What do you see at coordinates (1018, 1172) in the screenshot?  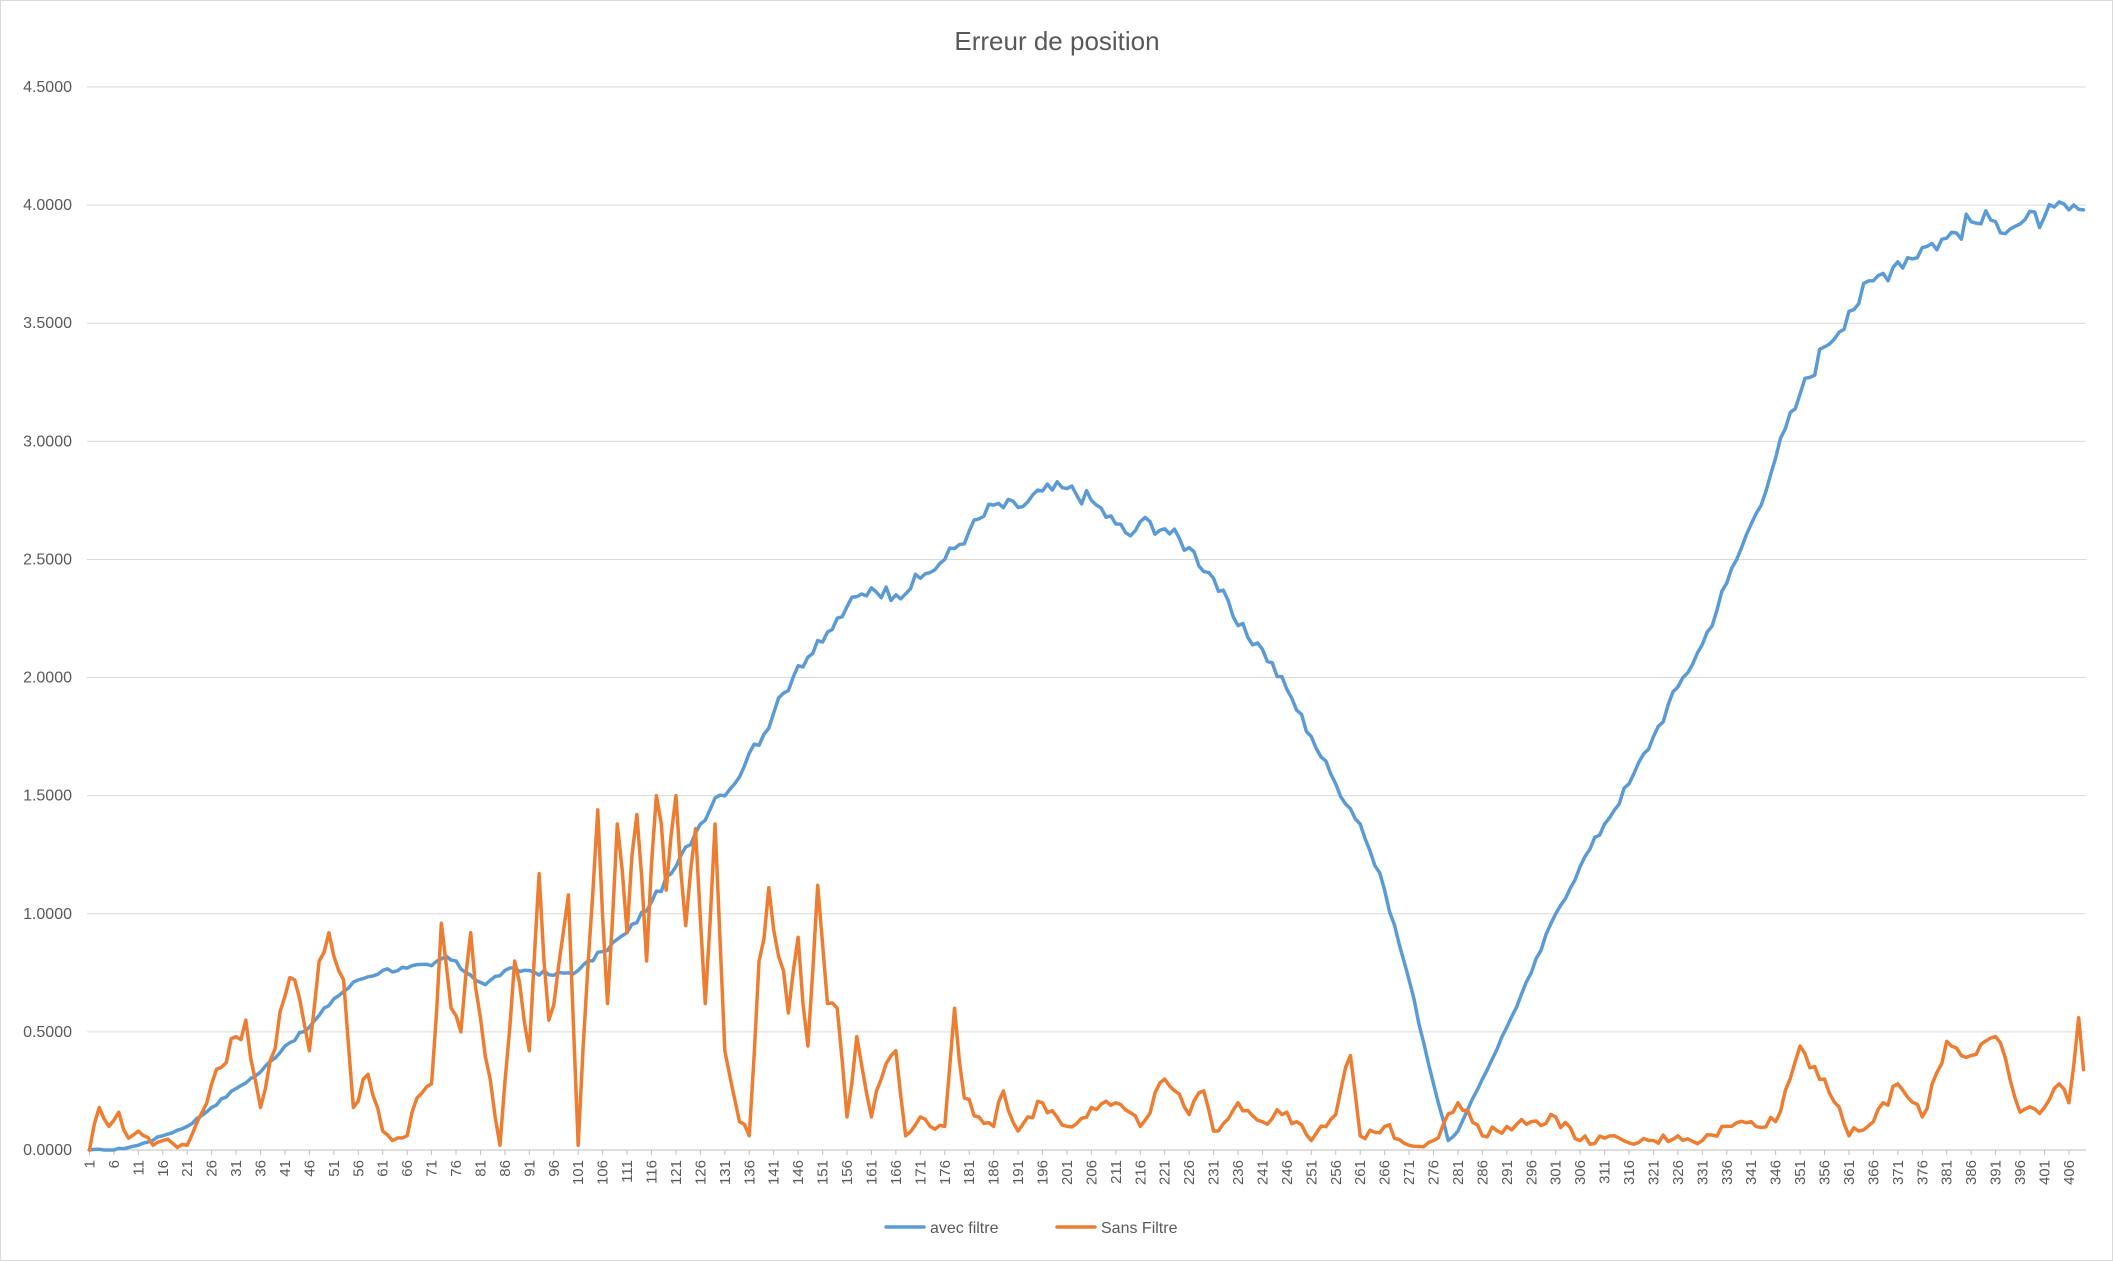 I see `x-tick-label: 191` at bounding box center [1018, 1172].